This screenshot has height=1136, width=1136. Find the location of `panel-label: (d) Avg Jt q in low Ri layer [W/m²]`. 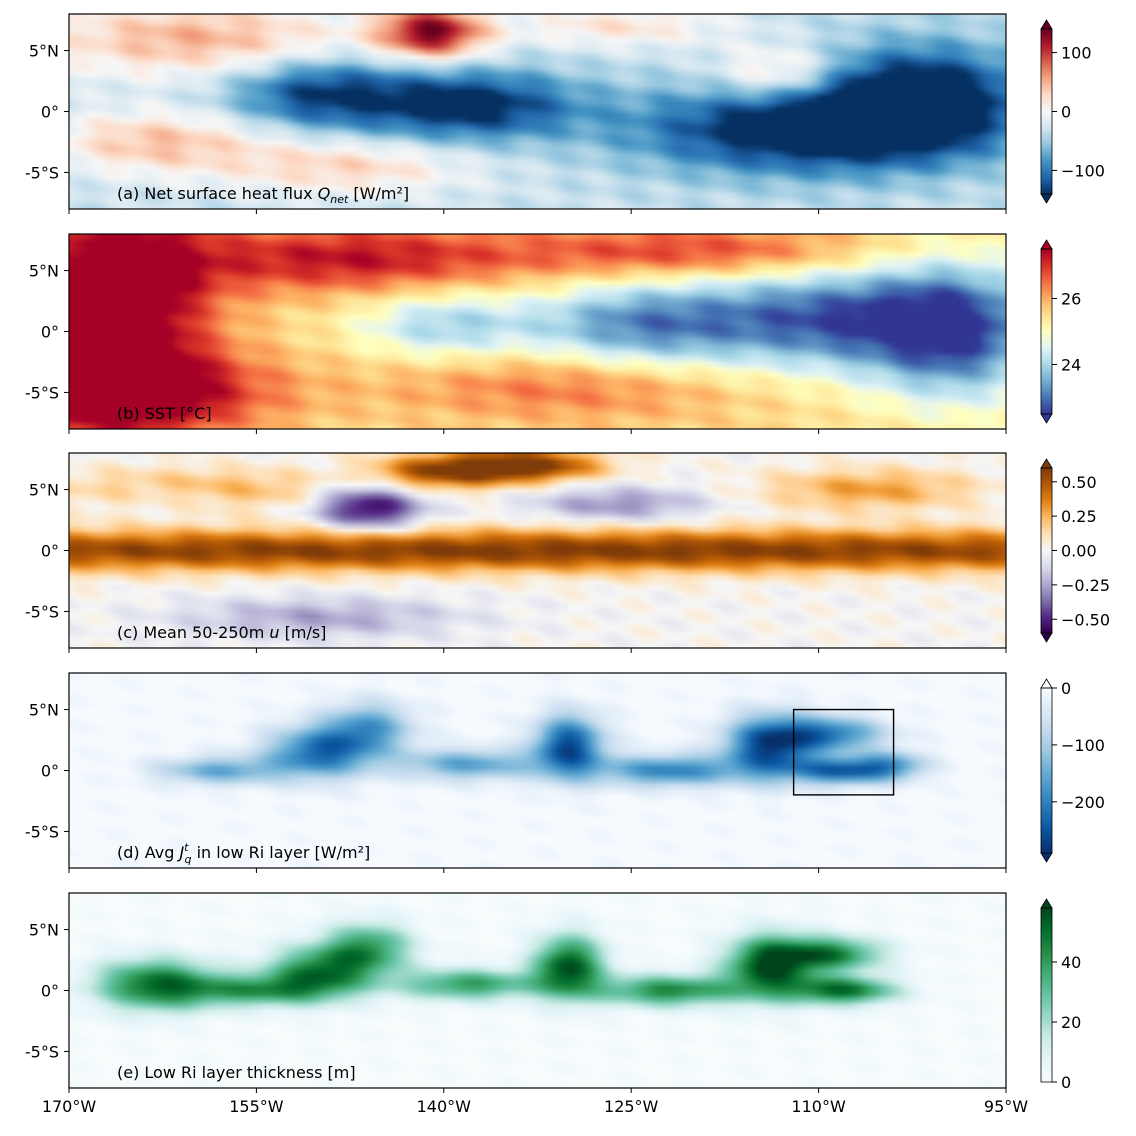

panel-label: (d) Avg Jt q in low Ri layer [W/m²] is located at coordinates (243, 853).